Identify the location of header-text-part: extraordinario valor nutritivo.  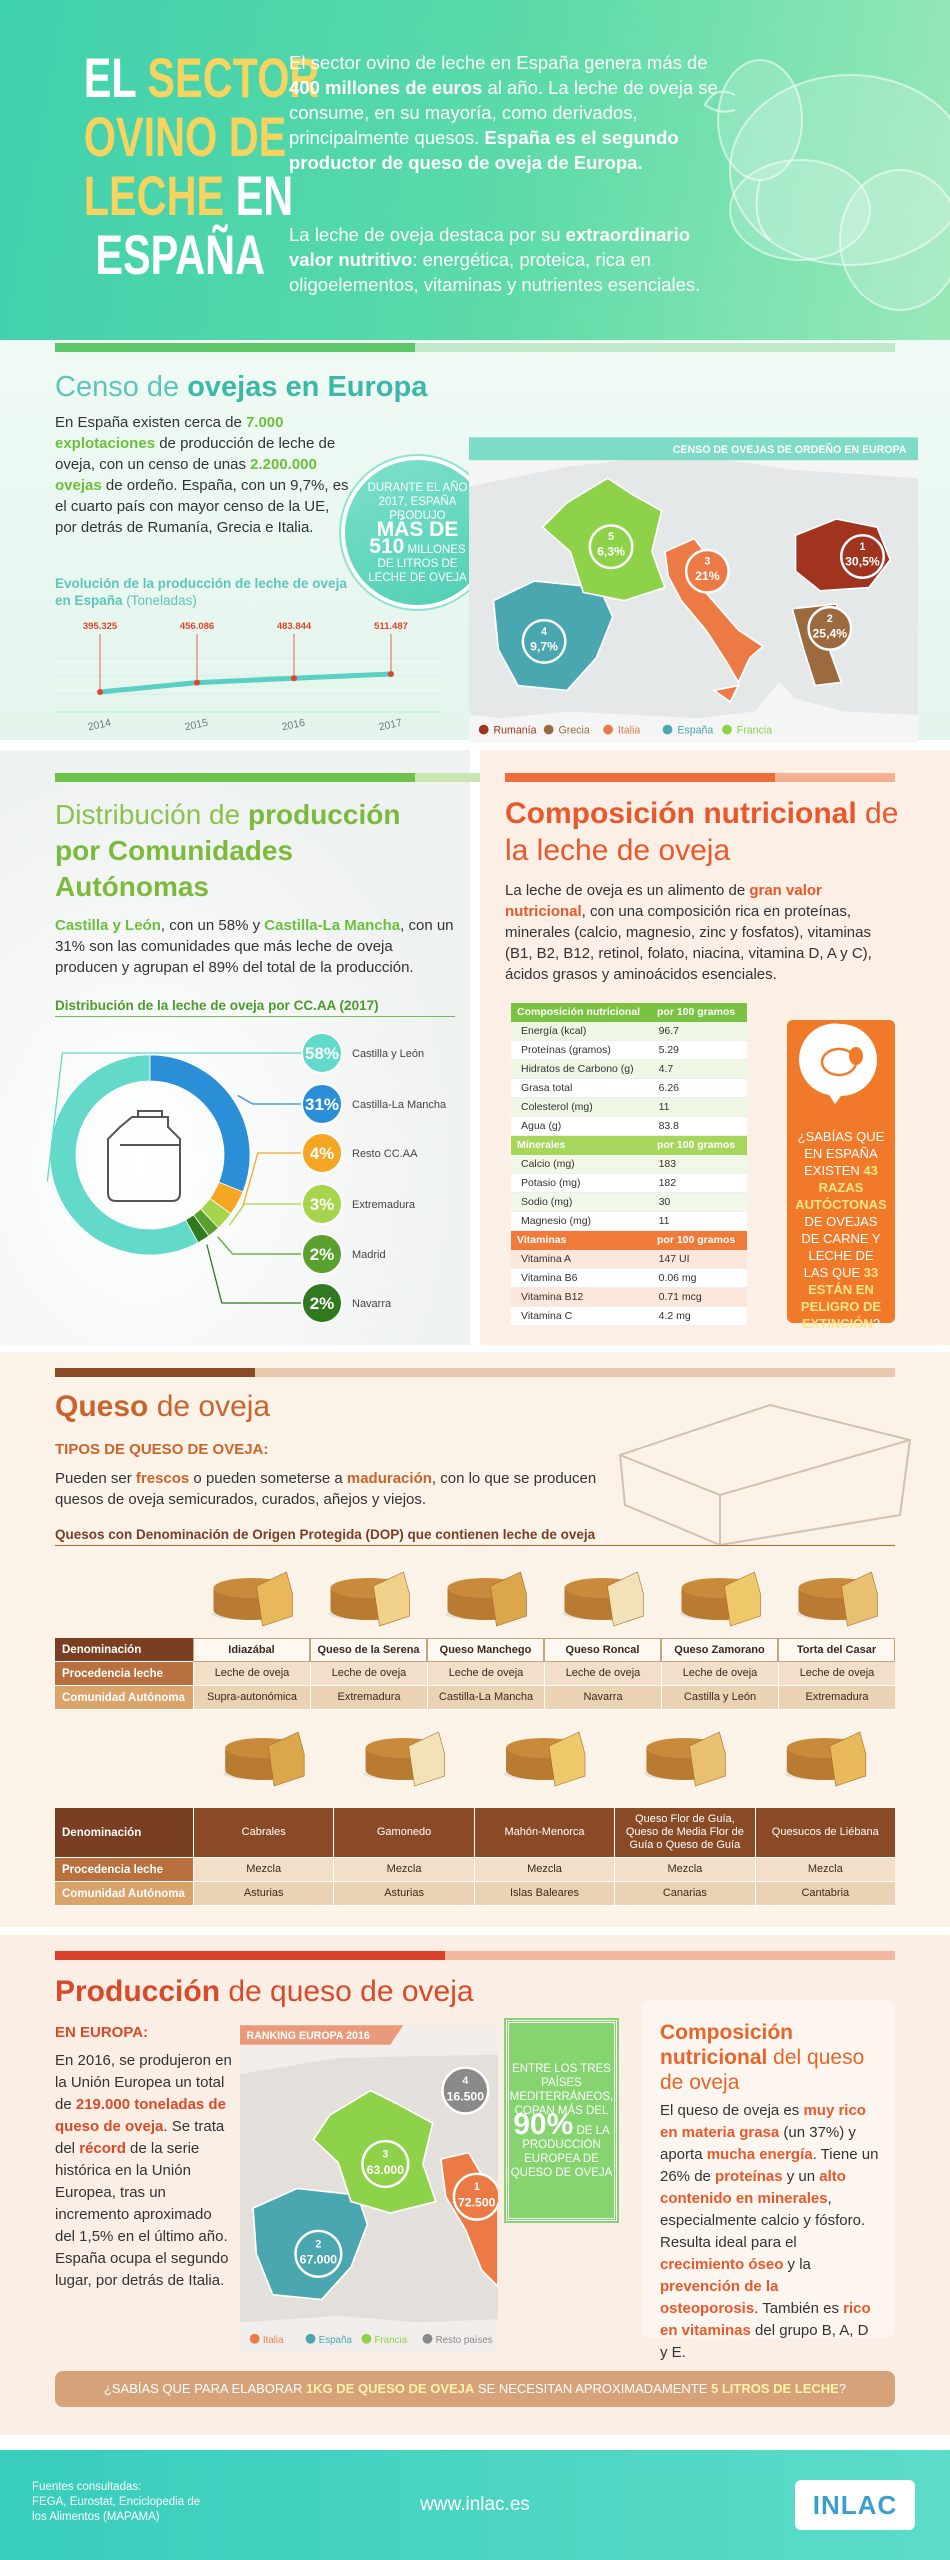
(490, 247).